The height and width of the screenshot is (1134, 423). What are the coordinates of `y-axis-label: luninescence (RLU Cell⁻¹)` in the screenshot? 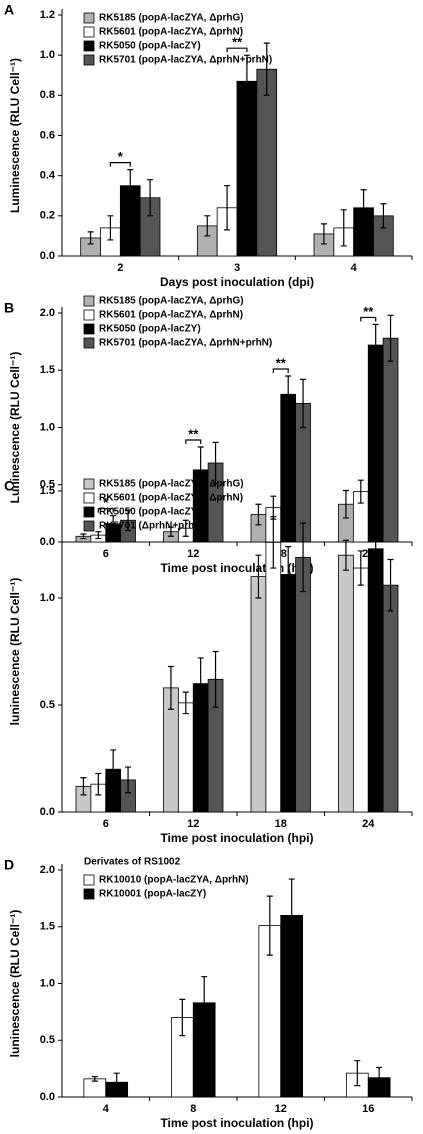 It's located at (15, 652).